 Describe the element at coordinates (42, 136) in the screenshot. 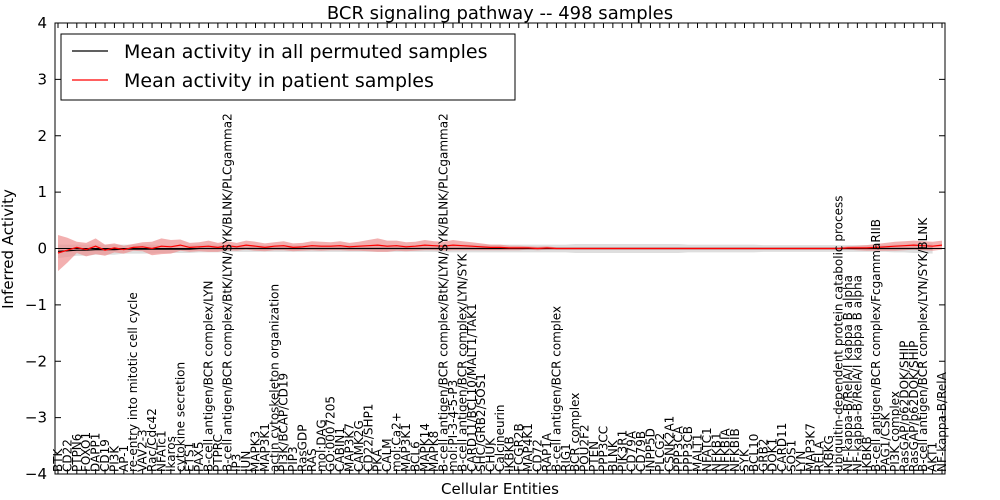

I see `y-tick-label: 2` at that location.